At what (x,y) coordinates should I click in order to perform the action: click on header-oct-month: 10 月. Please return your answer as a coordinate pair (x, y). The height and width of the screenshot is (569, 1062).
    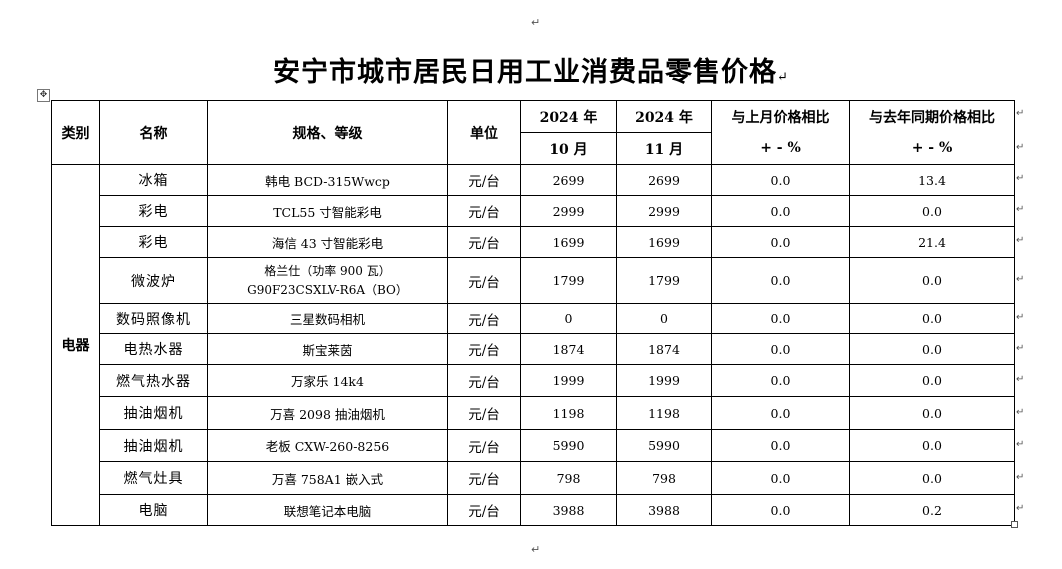
    Looking at the image, I should click on (568, 148).